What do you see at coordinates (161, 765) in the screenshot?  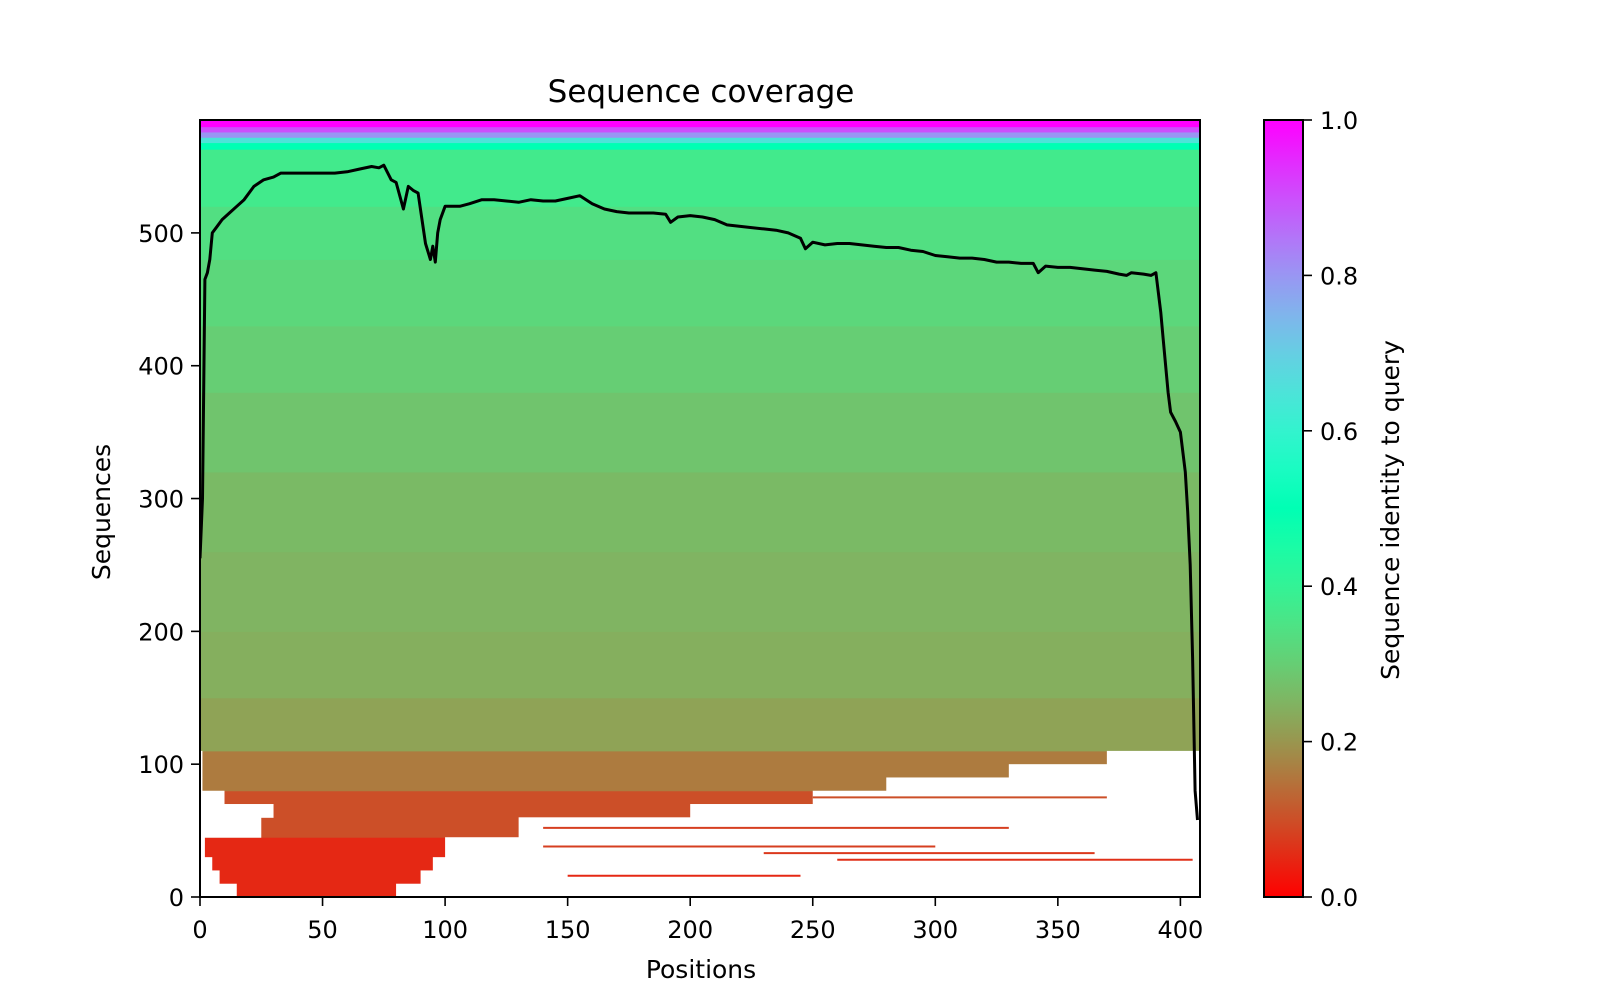 I see `y-tick-label-100: 100` at bounding box center [161, 765].